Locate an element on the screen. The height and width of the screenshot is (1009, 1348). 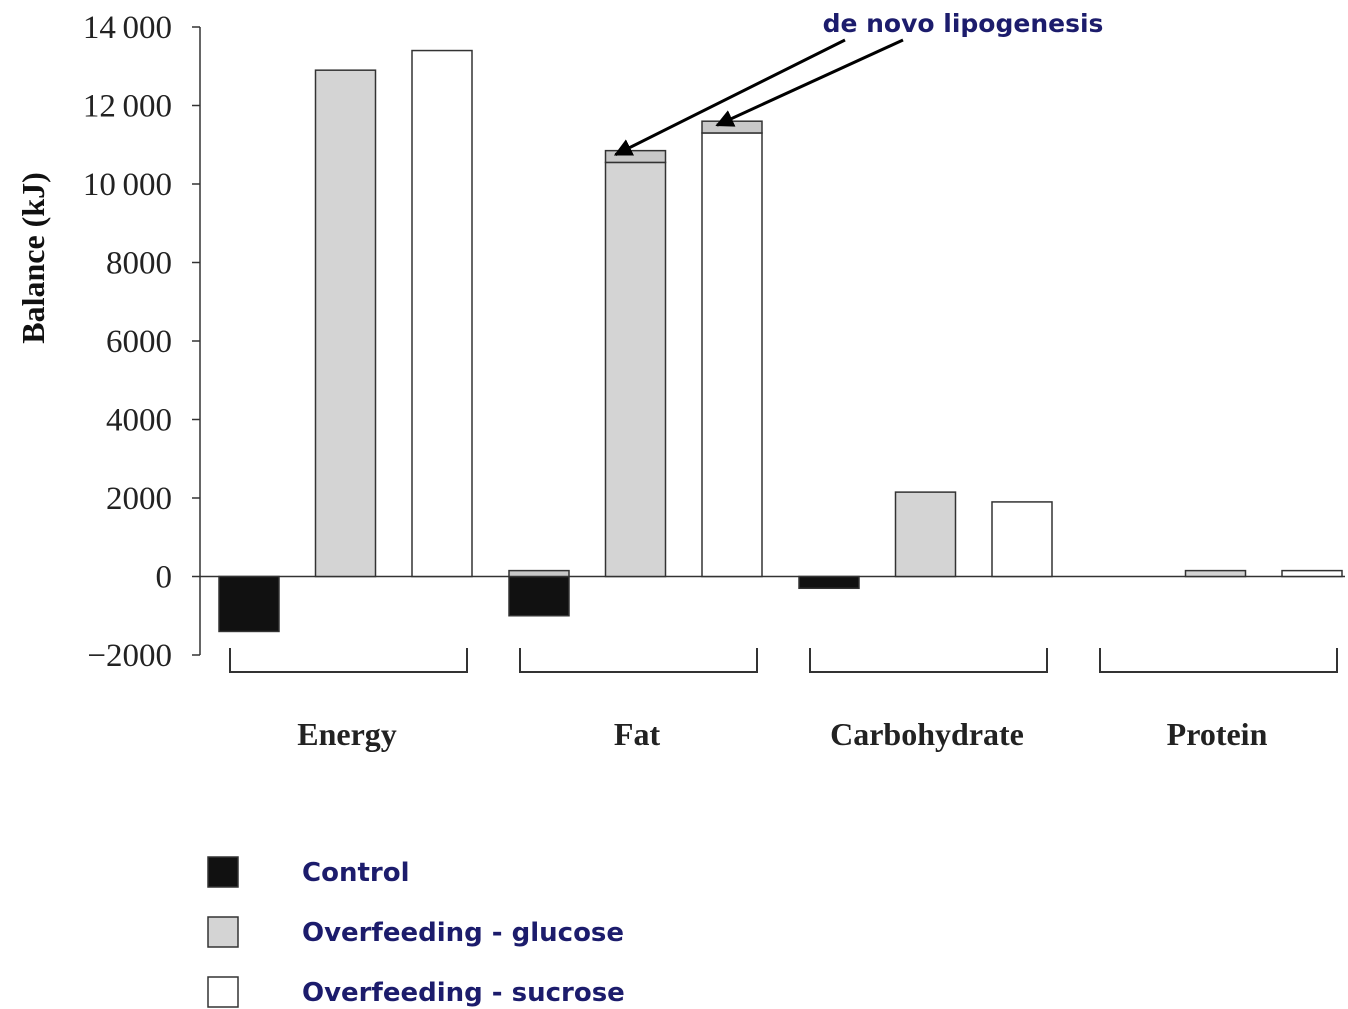
y-tick-label: 14 000 is located at coordinates (127, 28).